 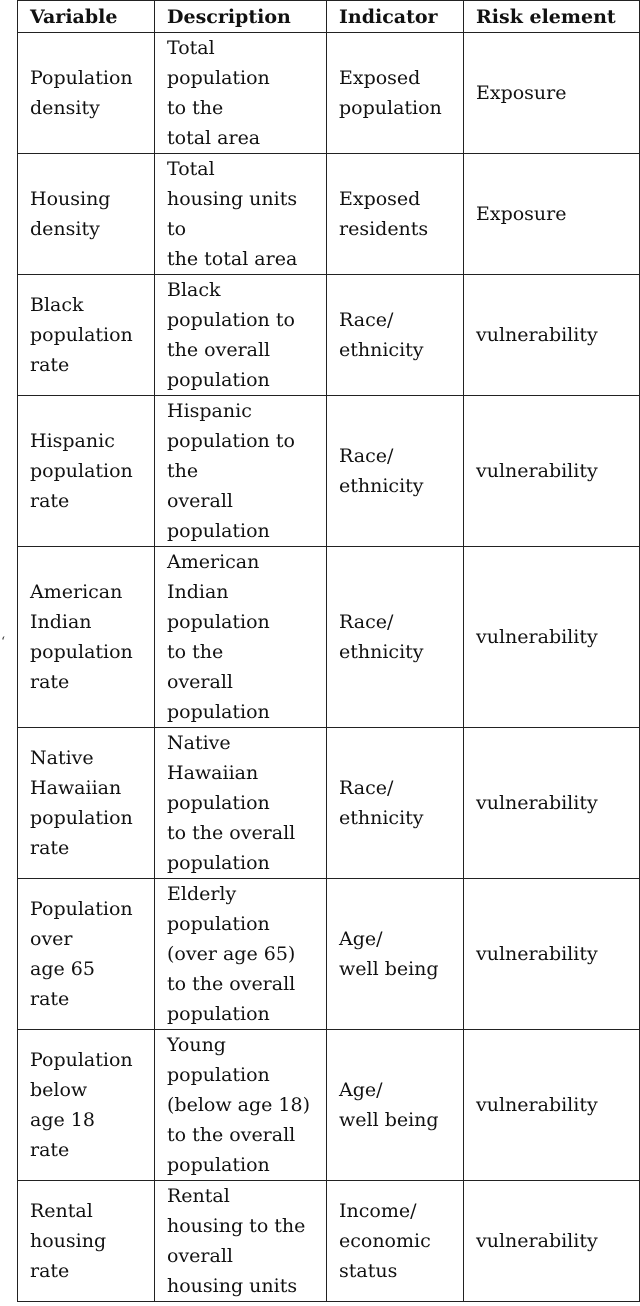 What do you see at coordinates (240, 214) in the screenshot?
I see `cell-description: Total housing units to the total area` at bounding box center [240, 214].